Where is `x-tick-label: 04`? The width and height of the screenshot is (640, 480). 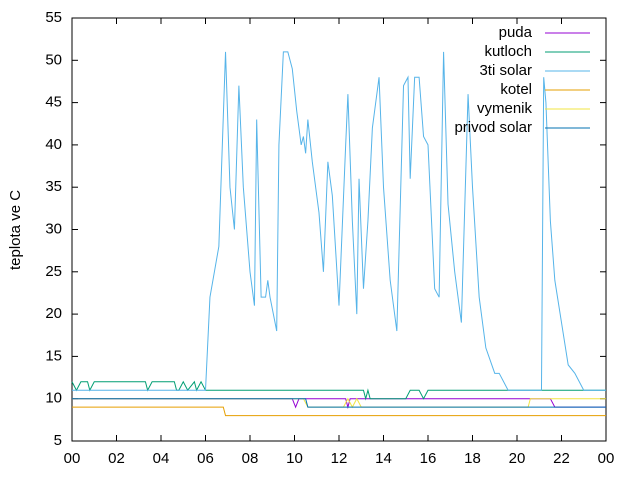 x-tick-label: 04 is located at coordinates (161, 458).